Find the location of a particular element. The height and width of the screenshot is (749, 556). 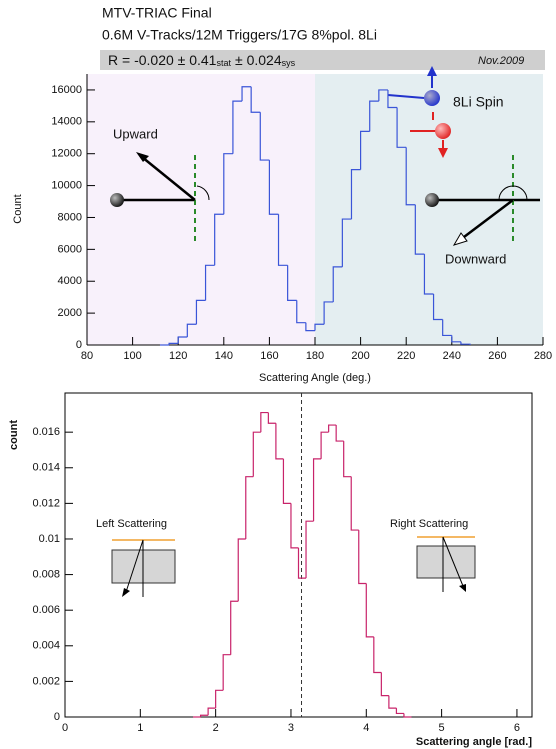

y-tick-label: 14000 is located at coordinates (66, 122).